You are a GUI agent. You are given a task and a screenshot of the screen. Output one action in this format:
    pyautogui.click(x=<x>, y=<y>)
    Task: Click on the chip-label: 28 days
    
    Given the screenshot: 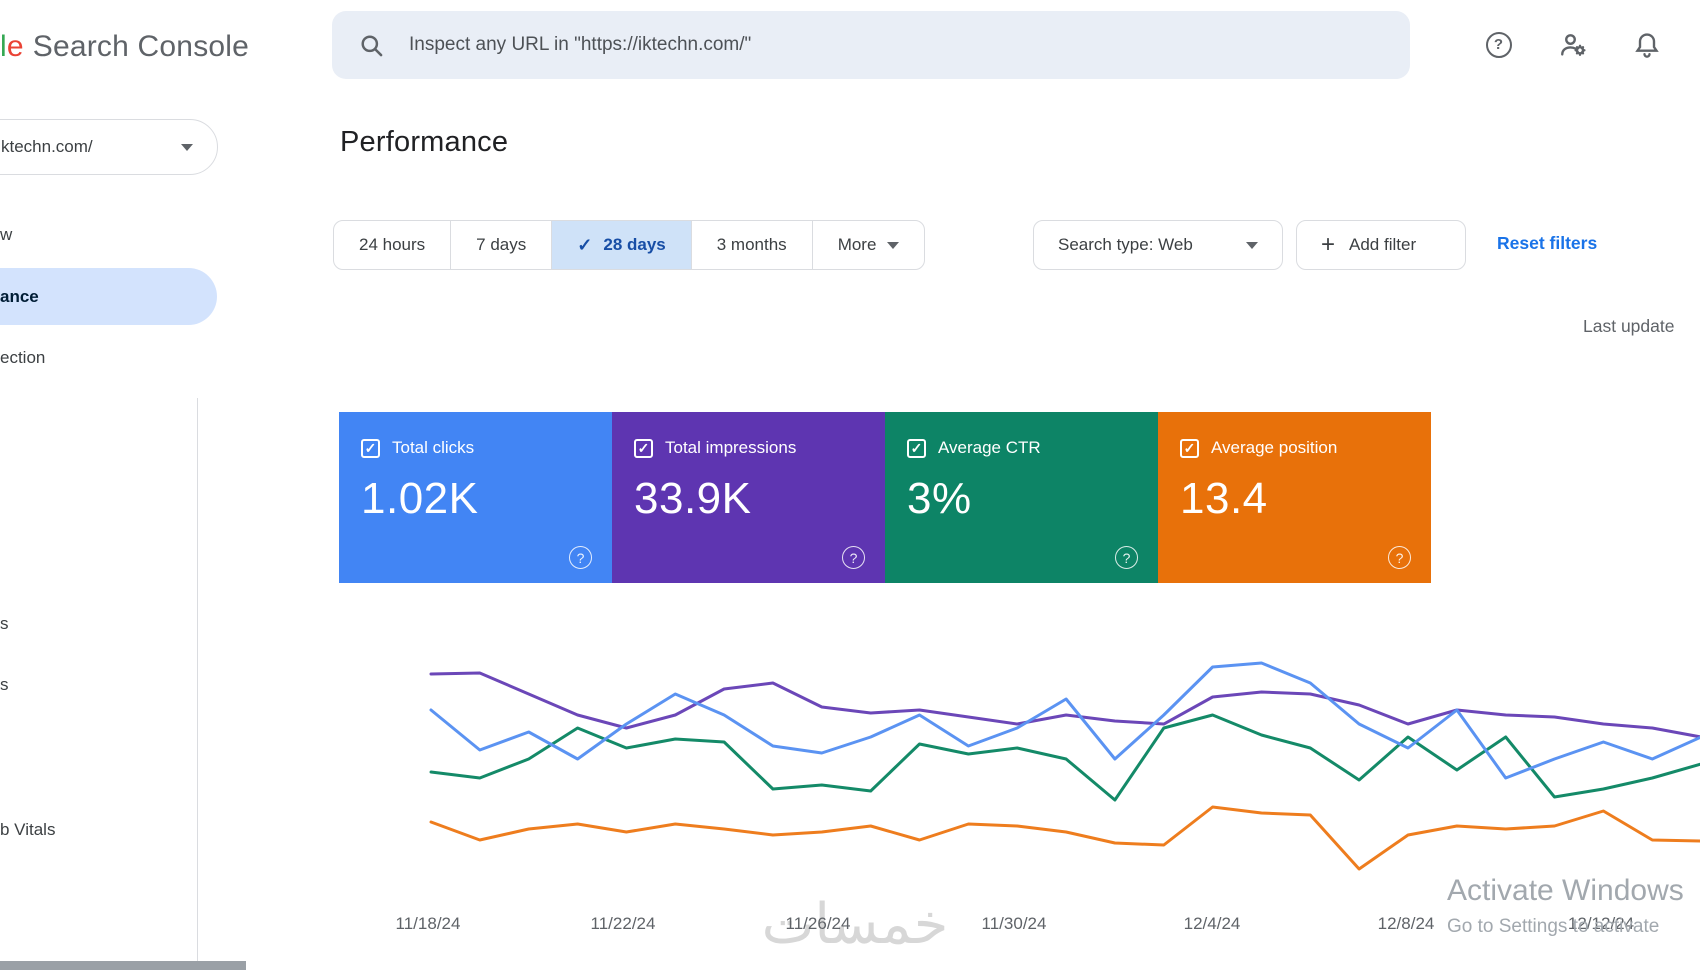 What is the action you would take?
    pyautogui.click(x=634, y=244)
    